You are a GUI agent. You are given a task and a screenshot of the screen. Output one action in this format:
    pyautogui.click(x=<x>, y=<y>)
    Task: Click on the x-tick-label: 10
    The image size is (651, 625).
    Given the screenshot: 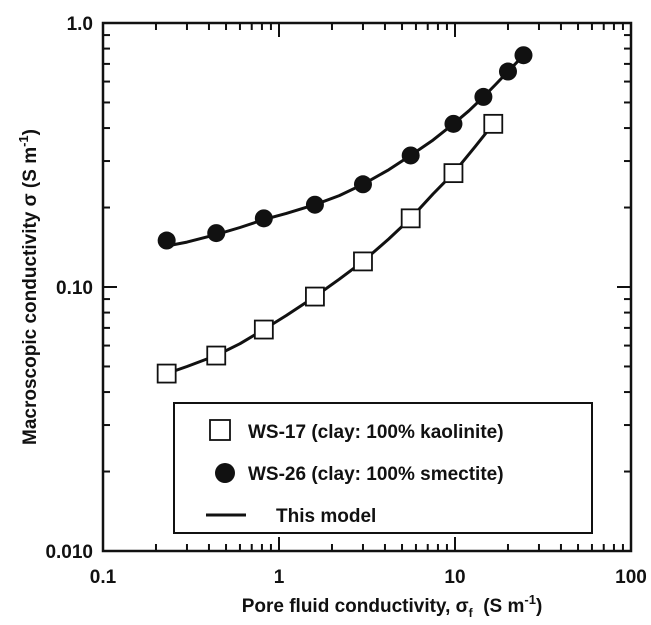 What is the action you would take?
    pyautogui.click(x=454, y=577)
    